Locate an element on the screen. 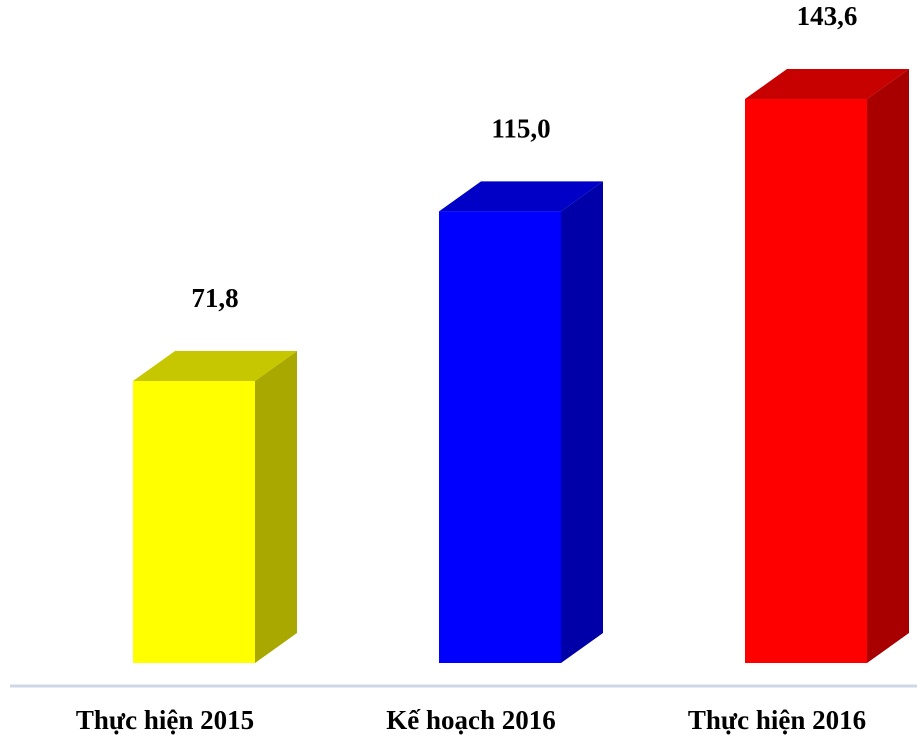 The height and width of the screenshot is (747, 917). value-label: 115,0 is located at coordinates (520, 129).